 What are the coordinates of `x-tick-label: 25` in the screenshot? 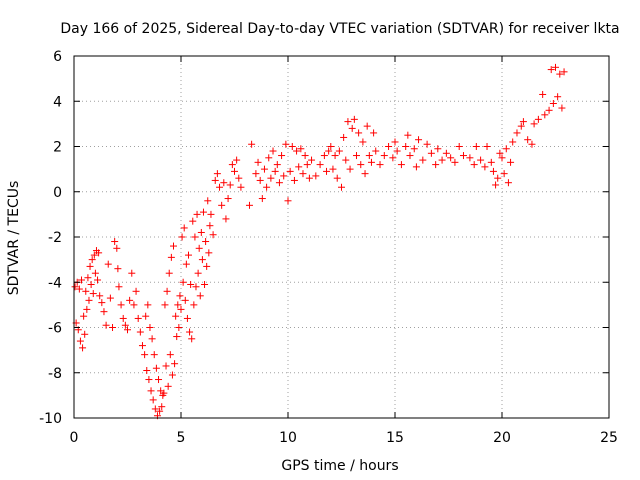 It's located at (609, 438).